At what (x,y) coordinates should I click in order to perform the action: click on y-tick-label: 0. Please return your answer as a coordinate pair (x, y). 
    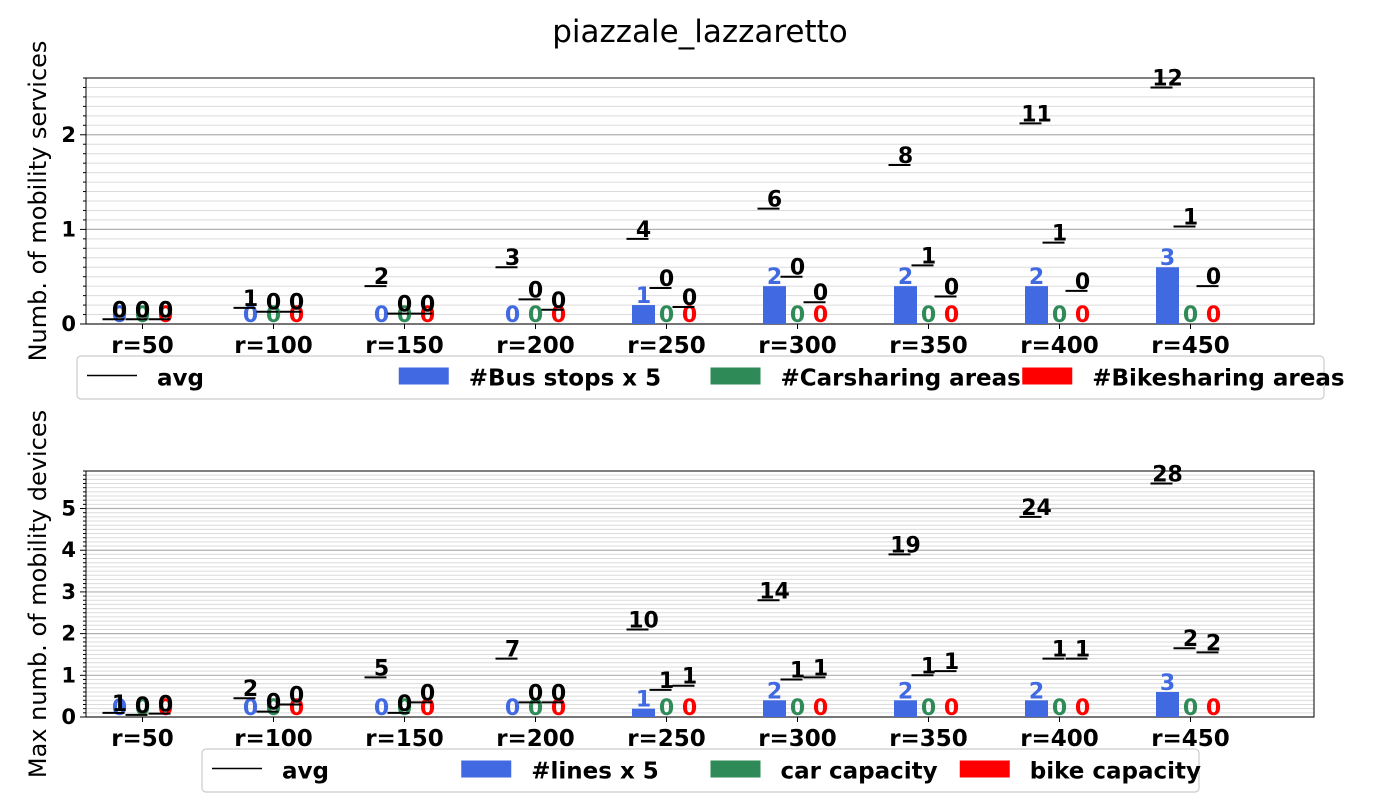
    Looking at the image, I should click on (68, 324).